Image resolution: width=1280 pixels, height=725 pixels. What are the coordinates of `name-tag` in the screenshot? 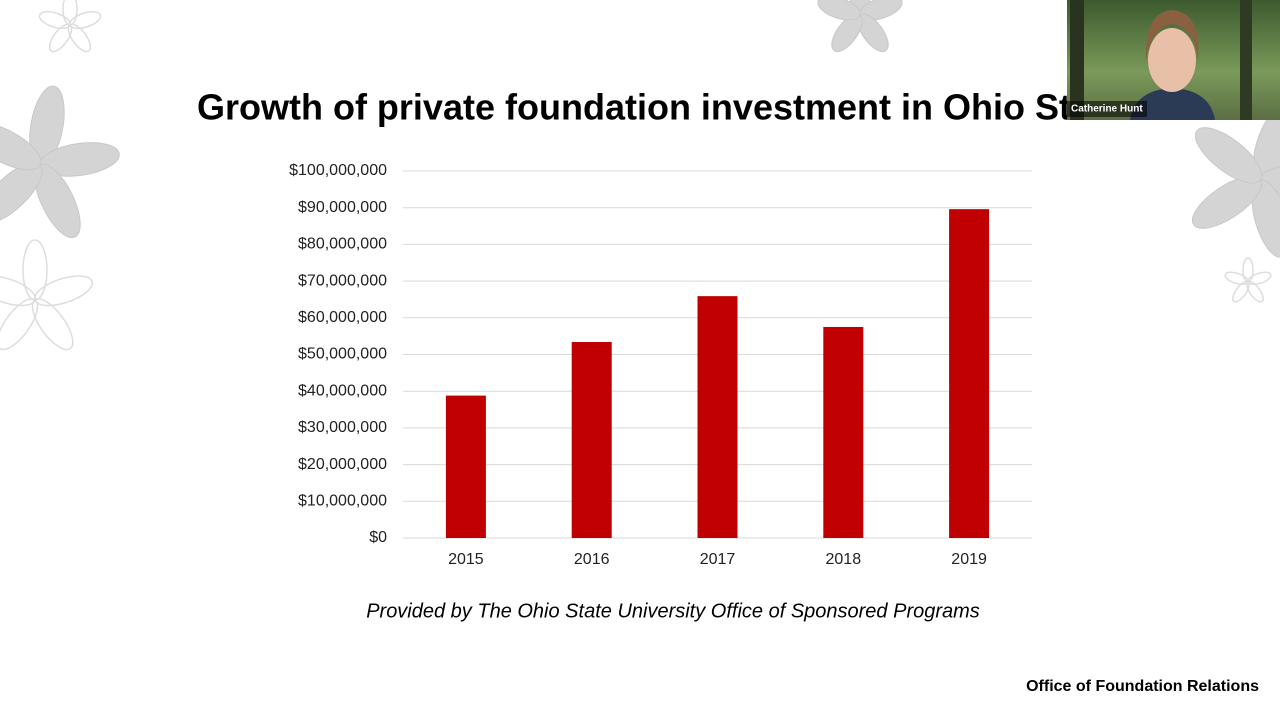 It's located at (1107, 109).